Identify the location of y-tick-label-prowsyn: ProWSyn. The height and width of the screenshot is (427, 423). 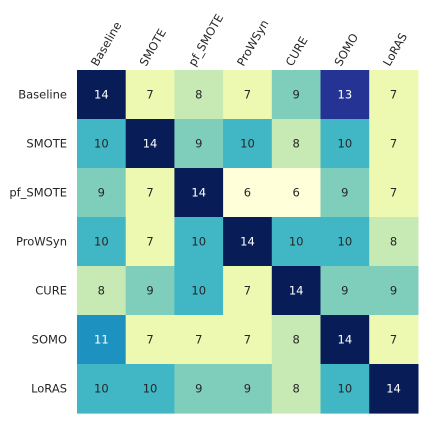
(41, 242).